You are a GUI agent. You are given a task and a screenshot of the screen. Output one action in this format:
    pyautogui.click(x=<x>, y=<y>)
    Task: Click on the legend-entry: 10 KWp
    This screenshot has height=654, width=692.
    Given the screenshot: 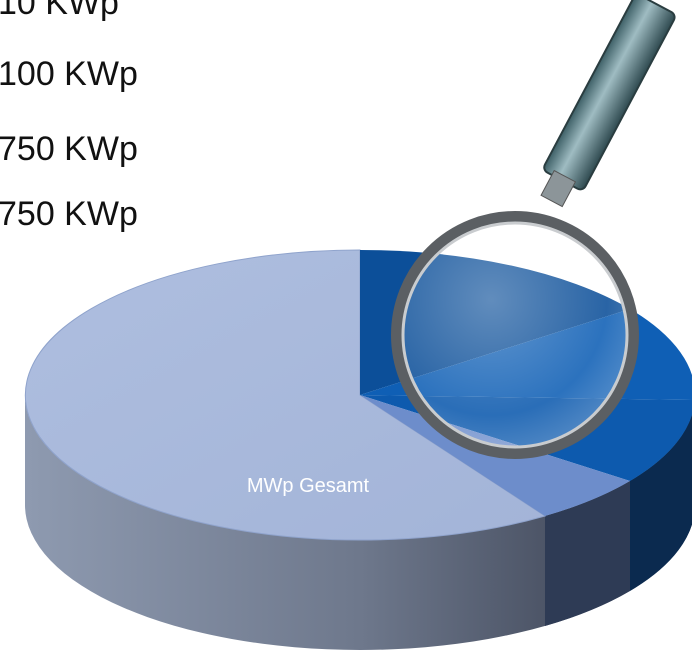 What is the action you would take?
    pyautogui.click(x=59, y=11)
    